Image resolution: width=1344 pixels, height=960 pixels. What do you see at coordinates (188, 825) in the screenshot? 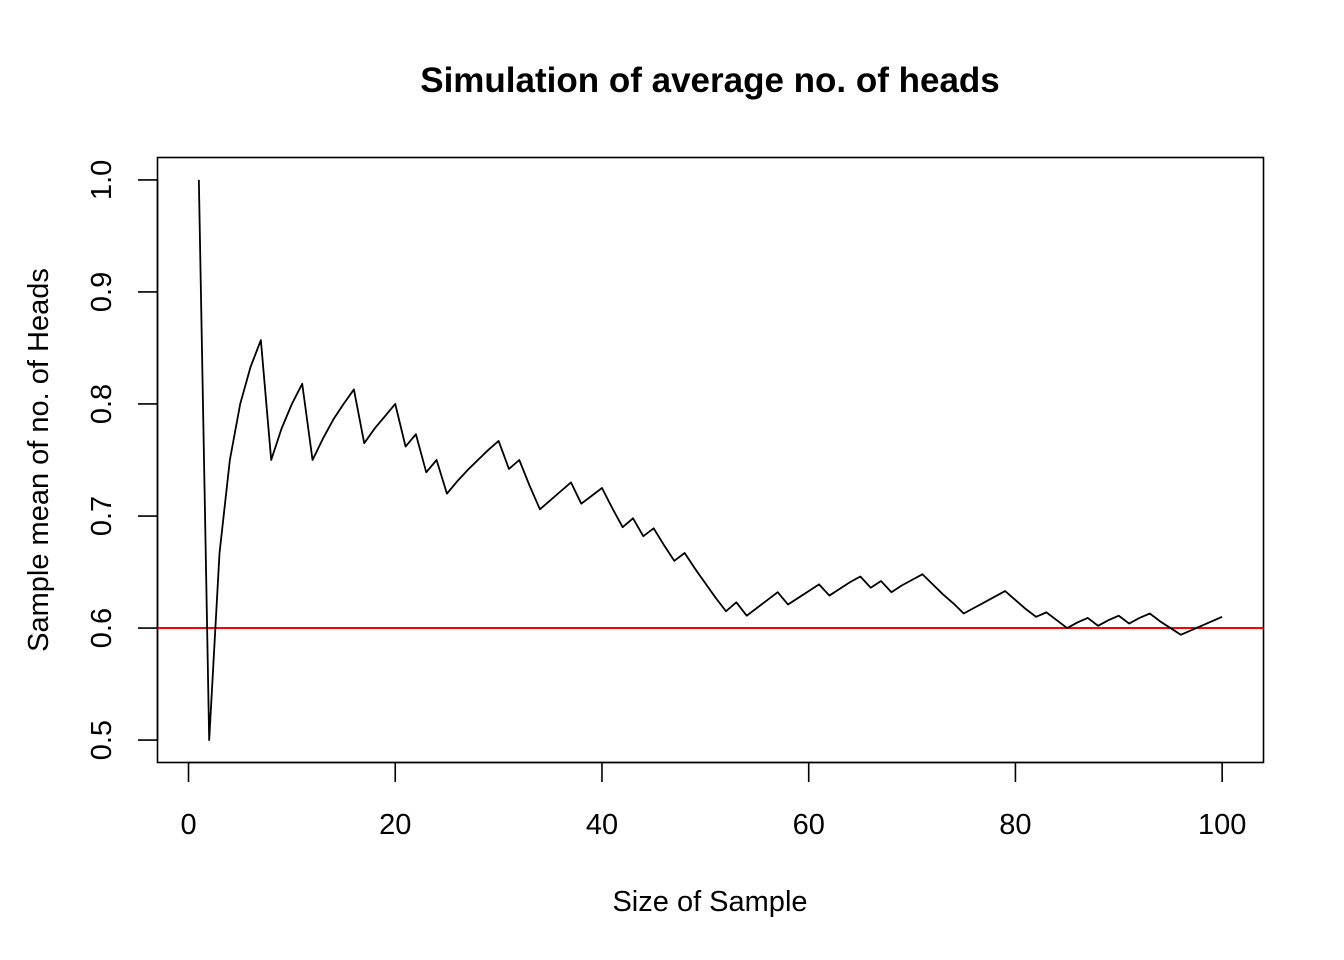
I see `x-tick-label: 0` at bounding box center [188, 825].